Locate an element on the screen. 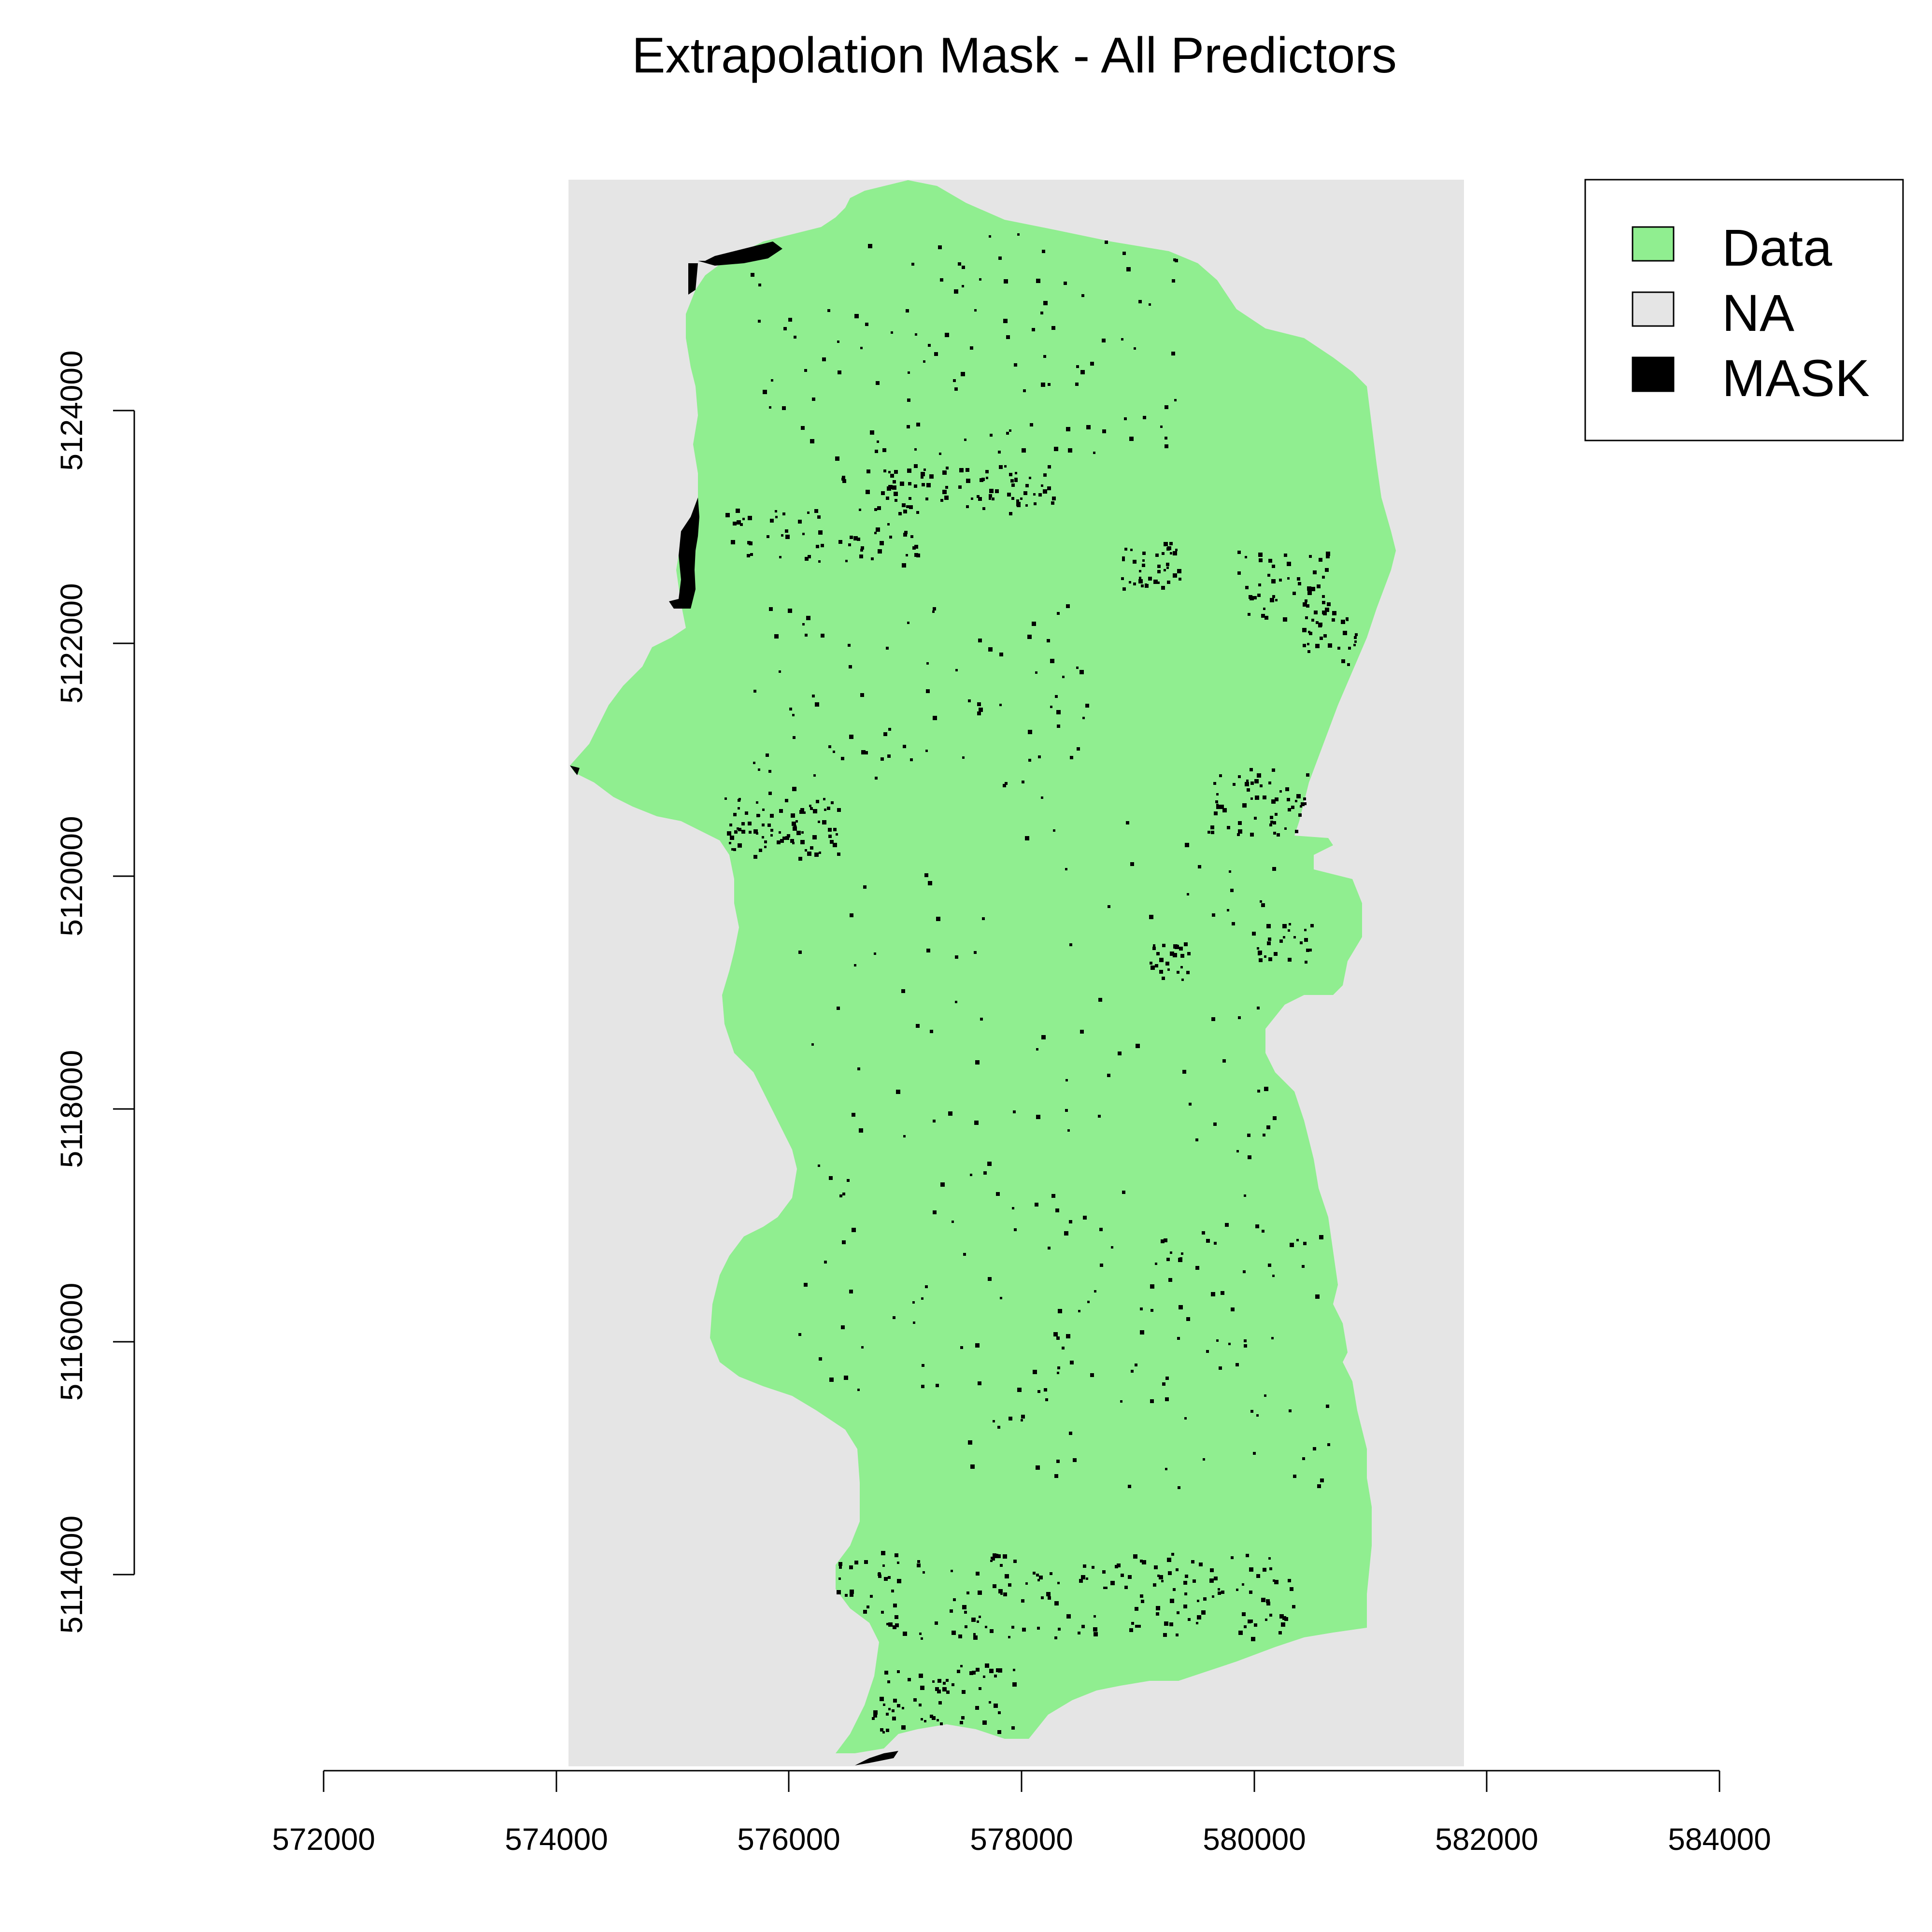 This screenshot has height=1932, width=1932. legend-swatch-na is located at coordinates (1653, 309).